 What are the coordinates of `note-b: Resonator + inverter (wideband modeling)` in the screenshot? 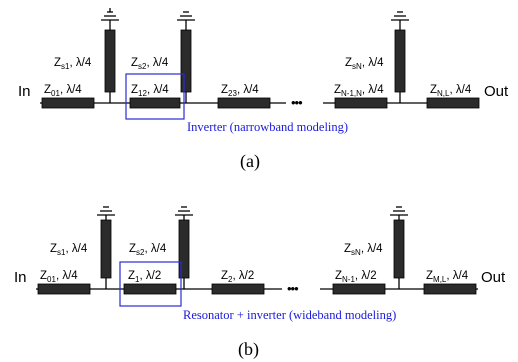 It's located at (289, 315).